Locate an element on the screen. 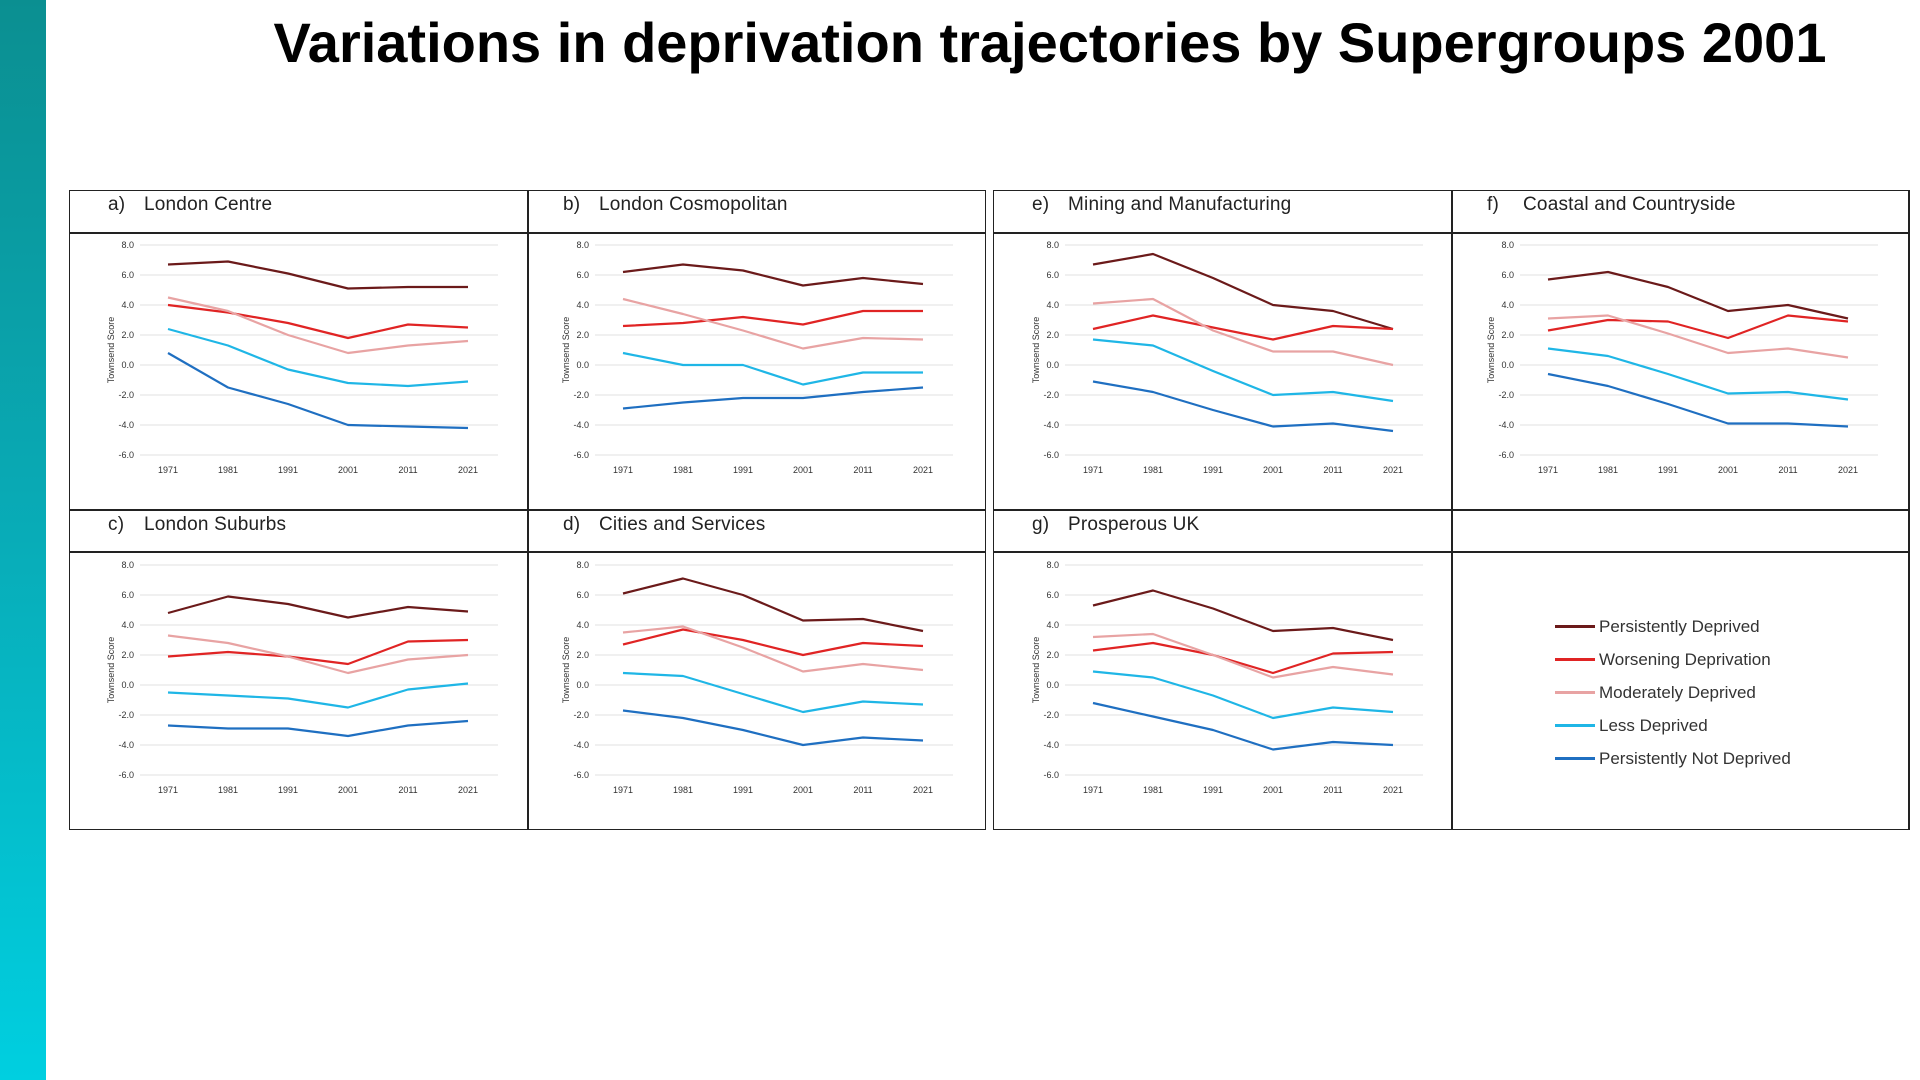  panel-a-heading: a) London Centre is located at coordinates (190, 204).